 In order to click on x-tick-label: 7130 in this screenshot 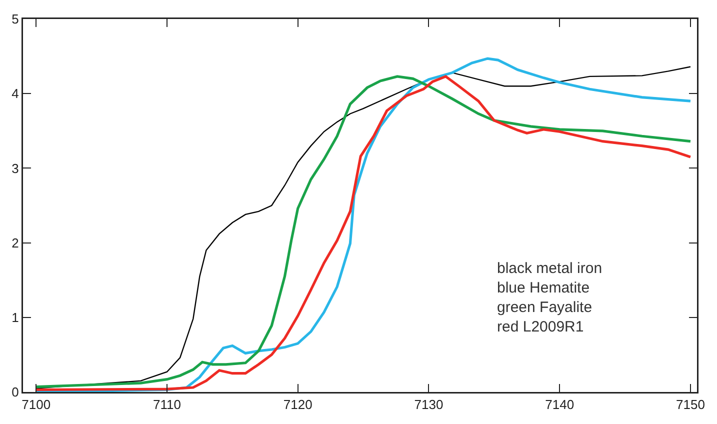, I will do `click(429, 404)`.